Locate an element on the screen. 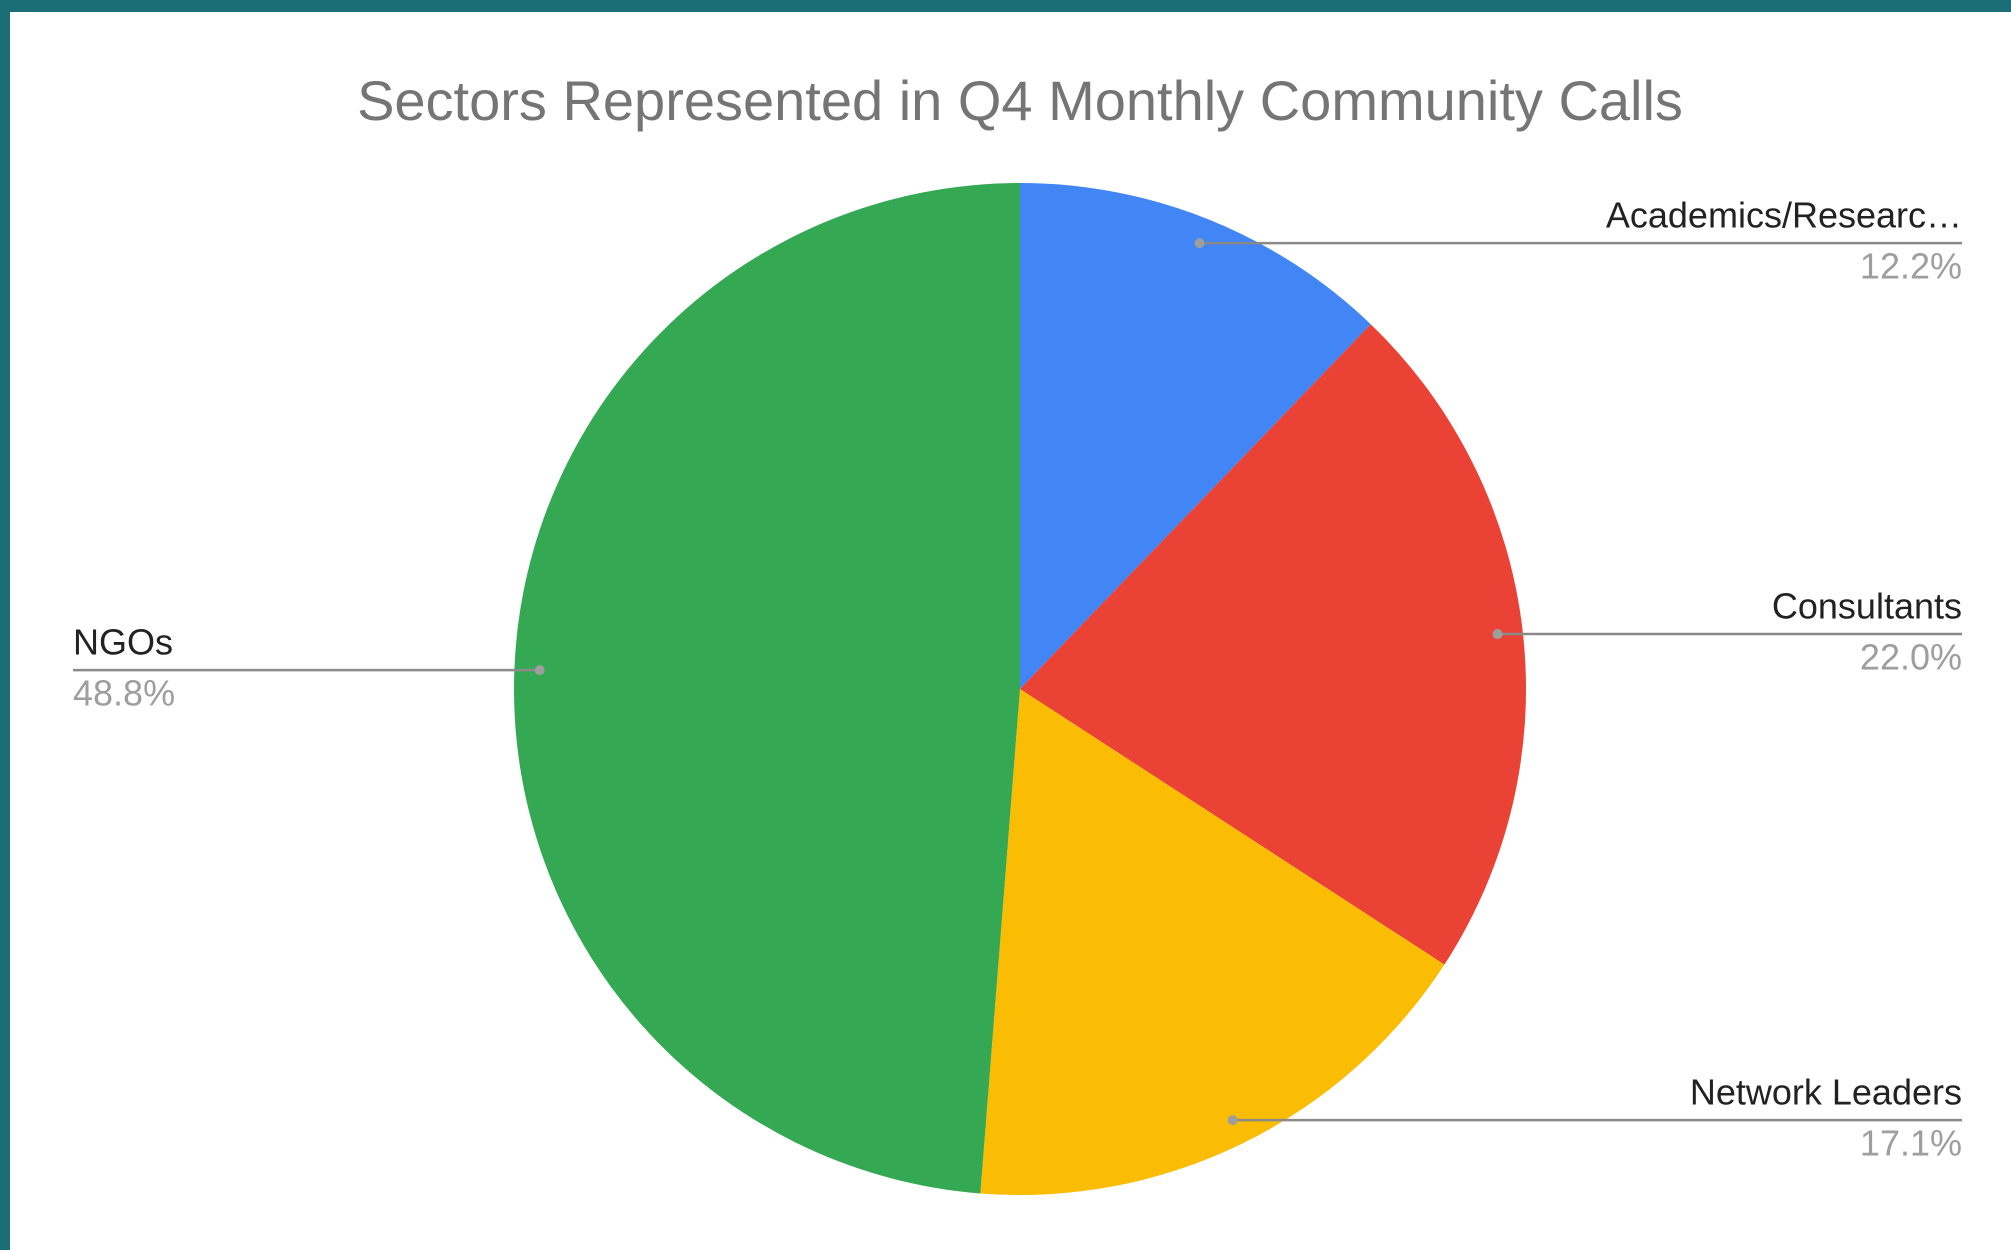 The width and height of the screenshot is (2011, 1250). slice-label: Network Leaders is located at coordinates (1826, 1092).